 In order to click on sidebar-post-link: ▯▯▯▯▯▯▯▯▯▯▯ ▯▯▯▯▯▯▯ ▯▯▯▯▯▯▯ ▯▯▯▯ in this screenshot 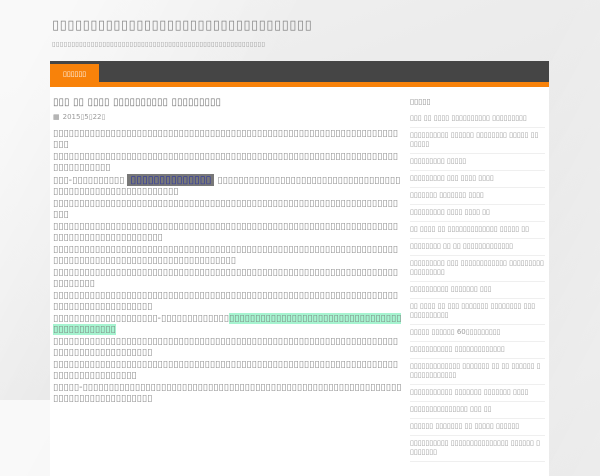, I will do `click(469, 392)`.